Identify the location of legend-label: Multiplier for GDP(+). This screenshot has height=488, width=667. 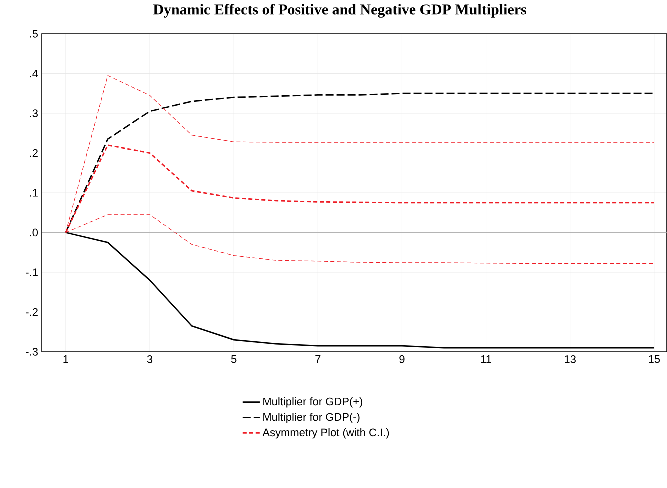
(313, 403).